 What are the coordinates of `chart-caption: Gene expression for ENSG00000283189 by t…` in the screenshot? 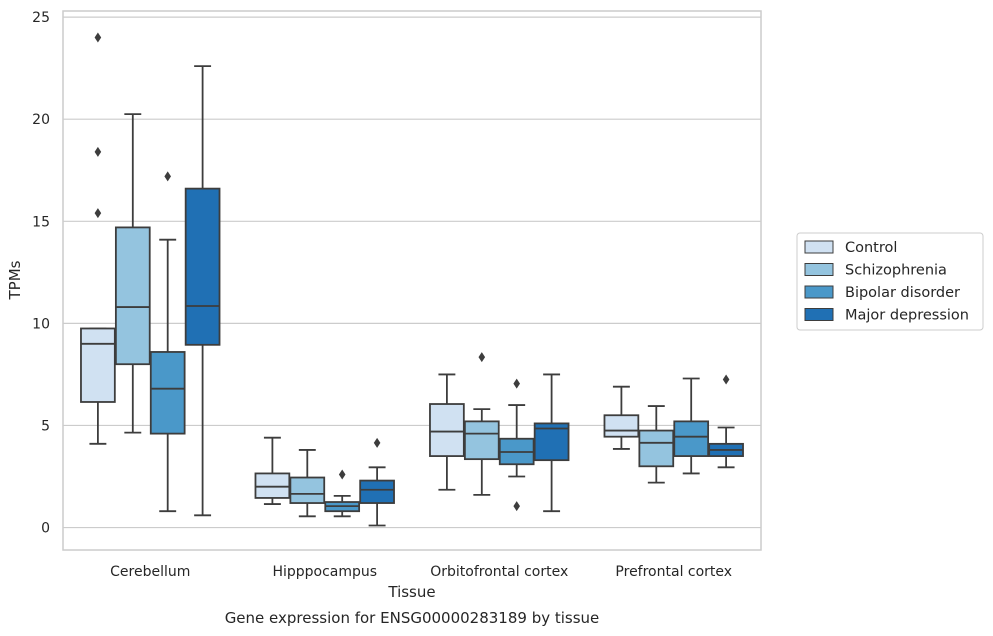 It's located at (412, 618).